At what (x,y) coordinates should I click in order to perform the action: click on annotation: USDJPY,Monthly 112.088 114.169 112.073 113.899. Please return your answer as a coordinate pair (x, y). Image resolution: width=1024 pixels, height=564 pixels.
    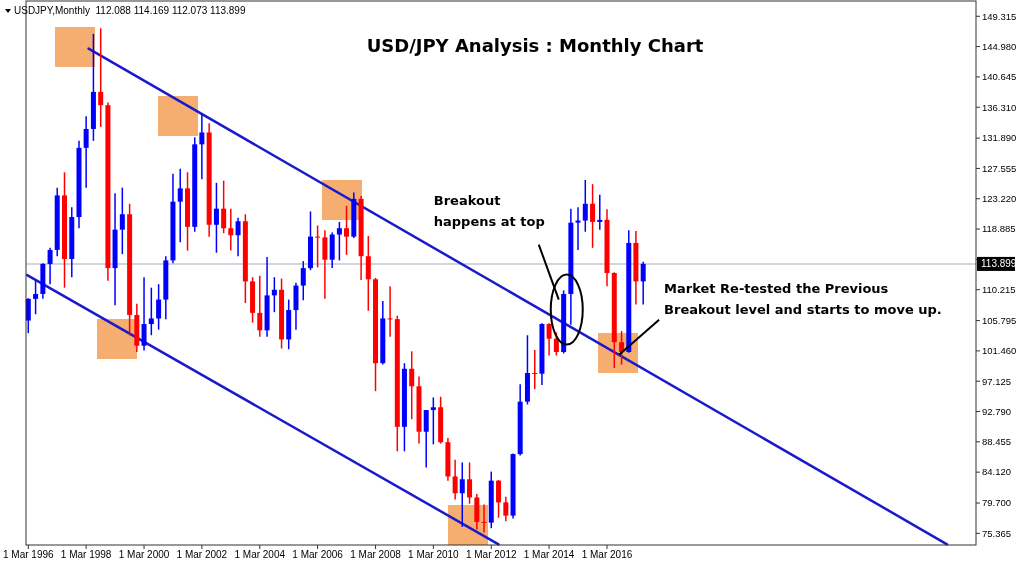
    Looking at the image, I should click on (130, 10).